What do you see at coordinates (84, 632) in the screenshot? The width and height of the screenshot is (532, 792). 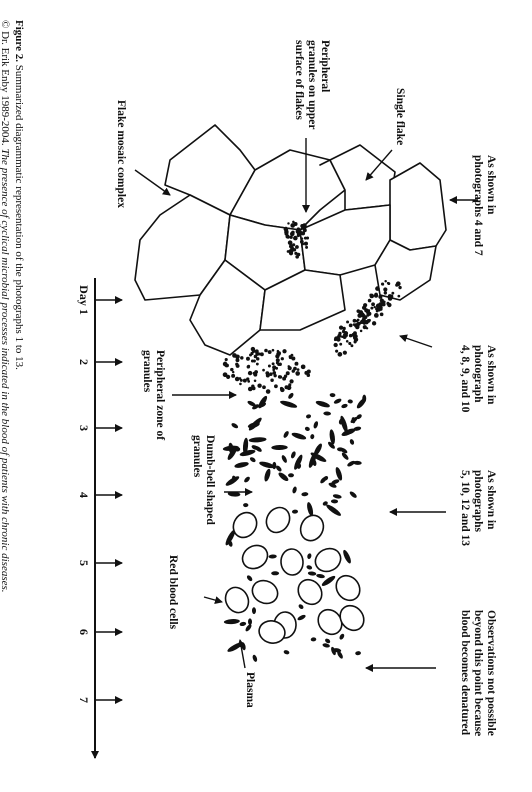 I see `day-label: 6` at bounding box center [84, 632].